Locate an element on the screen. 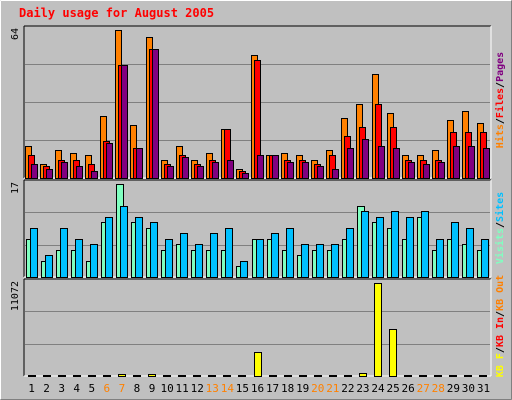  legend-entry: Sites is located at coordinates (500, 207).